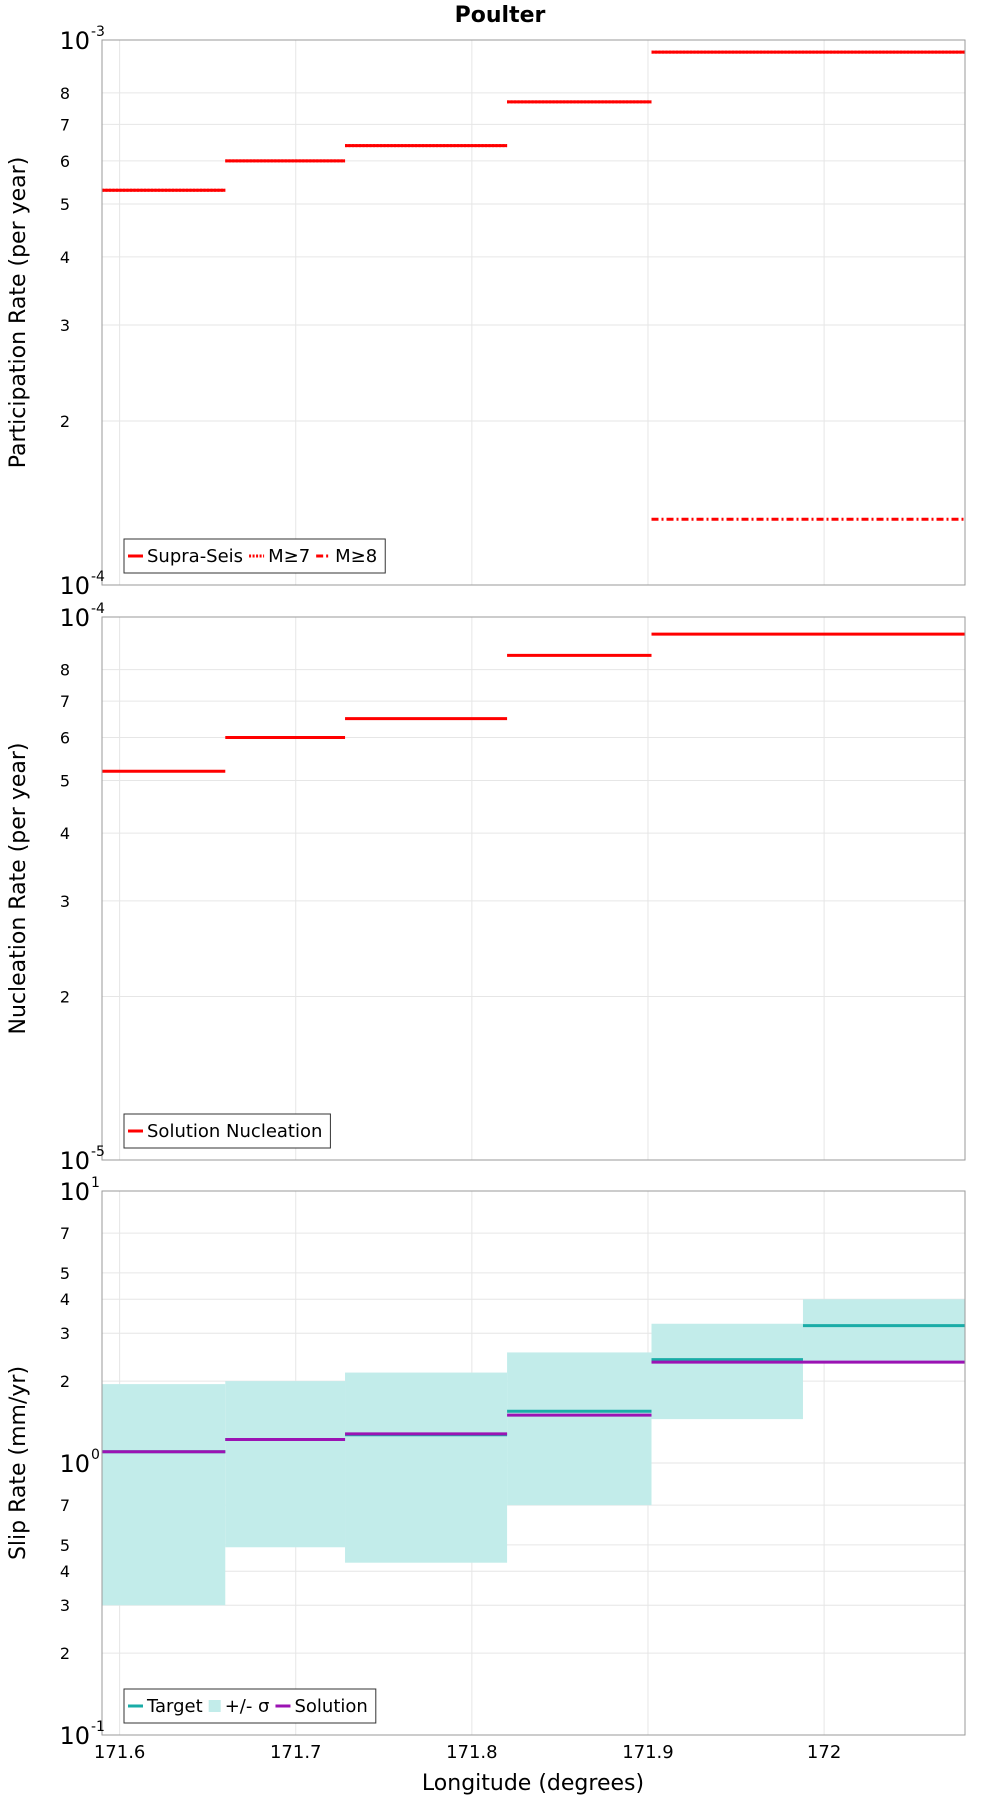 This screenshot has width=1000, height=1800. I want to click on legend: Solution Nucleation, so click(227, 1131).